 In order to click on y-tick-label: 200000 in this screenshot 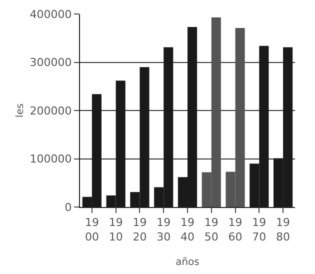, I will do `click(51, 111)`.